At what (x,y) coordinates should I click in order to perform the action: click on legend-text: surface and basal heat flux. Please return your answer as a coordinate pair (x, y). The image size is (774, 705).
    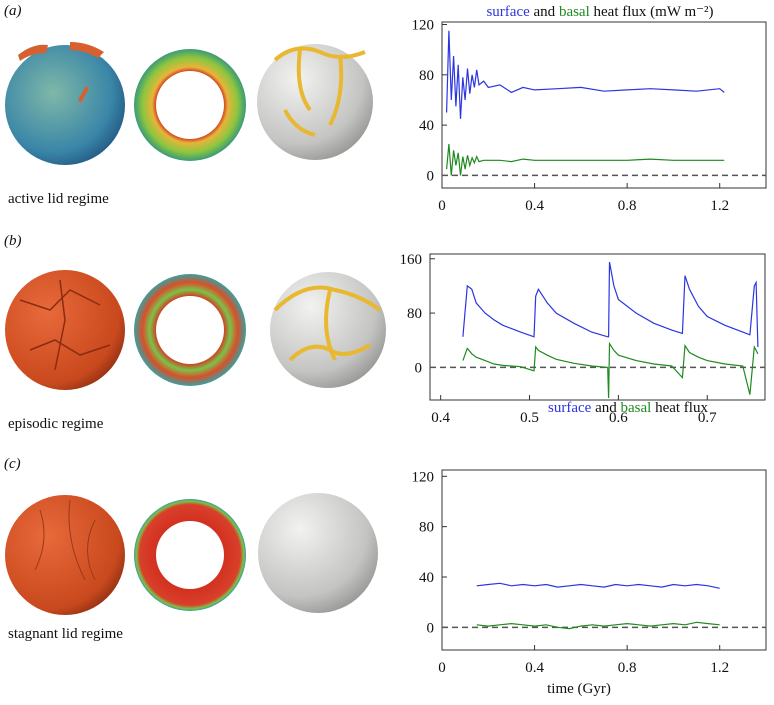
    Looking at the image, I should click on (628, 408).